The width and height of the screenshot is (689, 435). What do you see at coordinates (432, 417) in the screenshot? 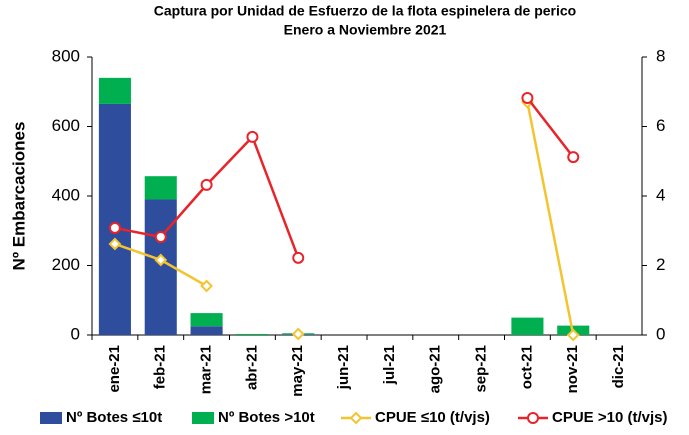
I see `legend-label: CPUE ≤10 (t/vjs)` at bounding box center [432, 417].